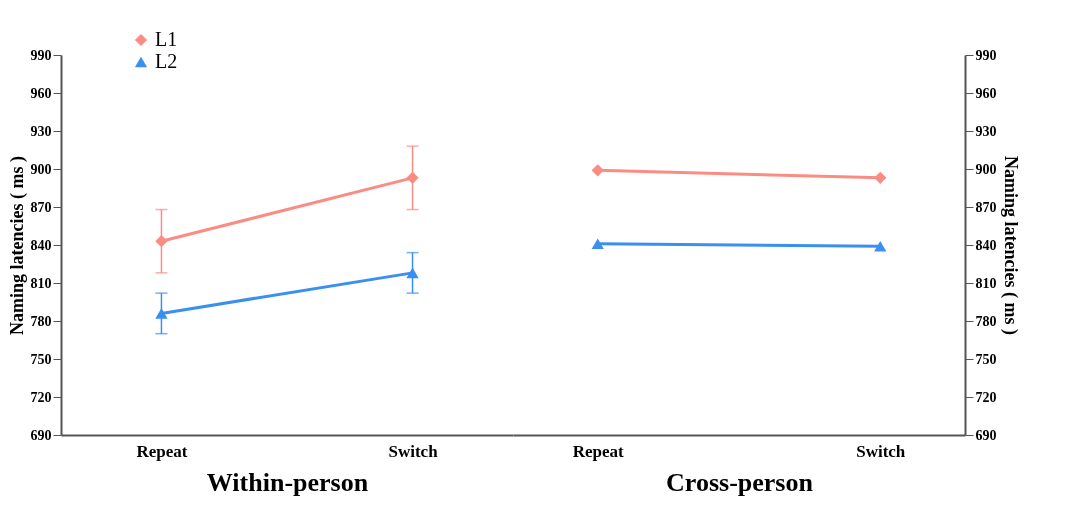  Describe the element at coordinates (41, 321) in the screenshot. I see `y-tick-label: 780` at that location.